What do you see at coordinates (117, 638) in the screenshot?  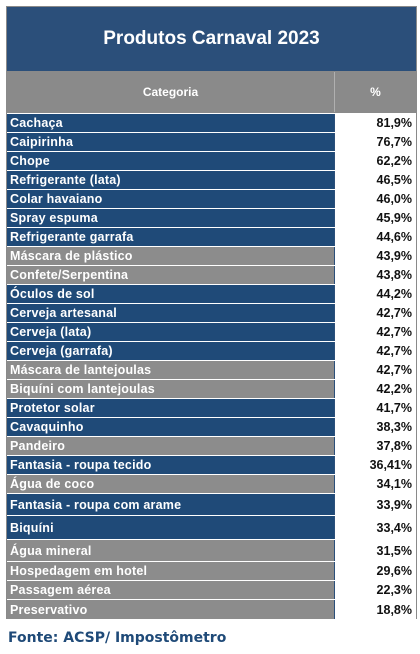 I see `source-note: Fonte: ACSP/ Impostômetro` at bounding box center [117, 638].